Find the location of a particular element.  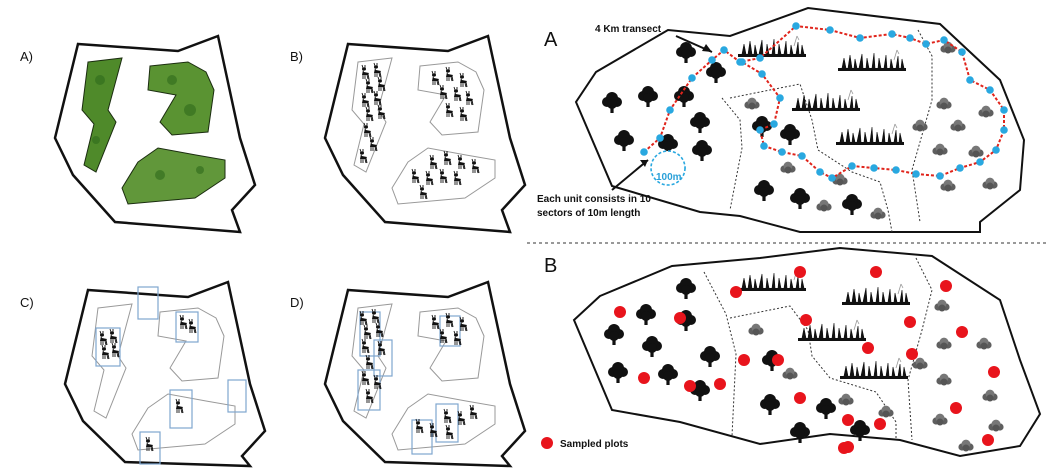

sampling-unit-circle is located at coordinates (668, 168).